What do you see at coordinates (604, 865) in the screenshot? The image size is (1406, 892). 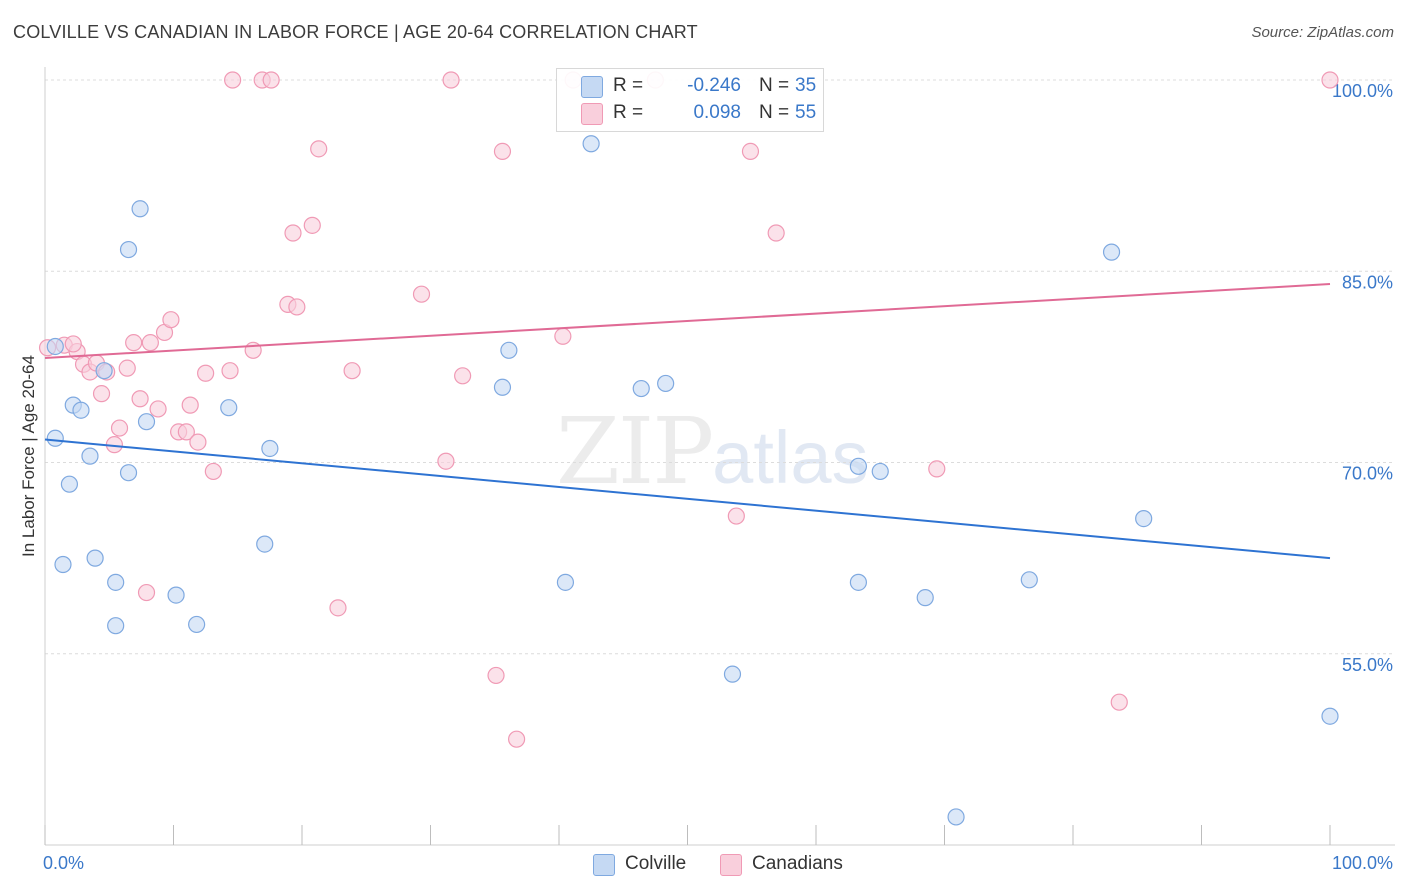 I see `bottom-legend-swatch-colville` at bounding box center [604, 865].